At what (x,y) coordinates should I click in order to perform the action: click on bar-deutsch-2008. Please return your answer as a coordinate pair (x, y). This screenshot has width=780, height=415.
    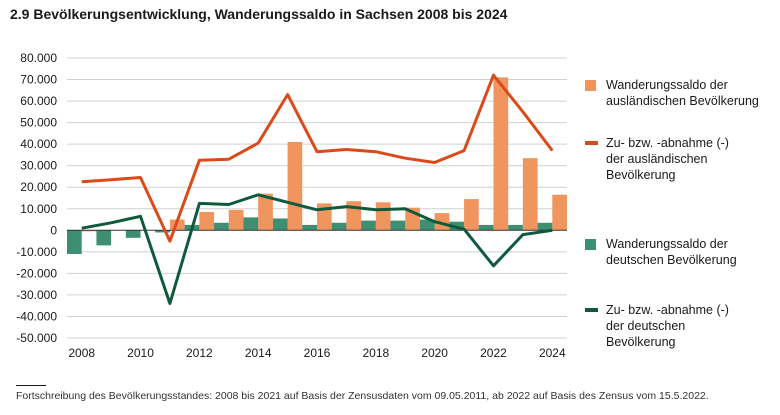
    Looking at the image, I should click on (74, 242).